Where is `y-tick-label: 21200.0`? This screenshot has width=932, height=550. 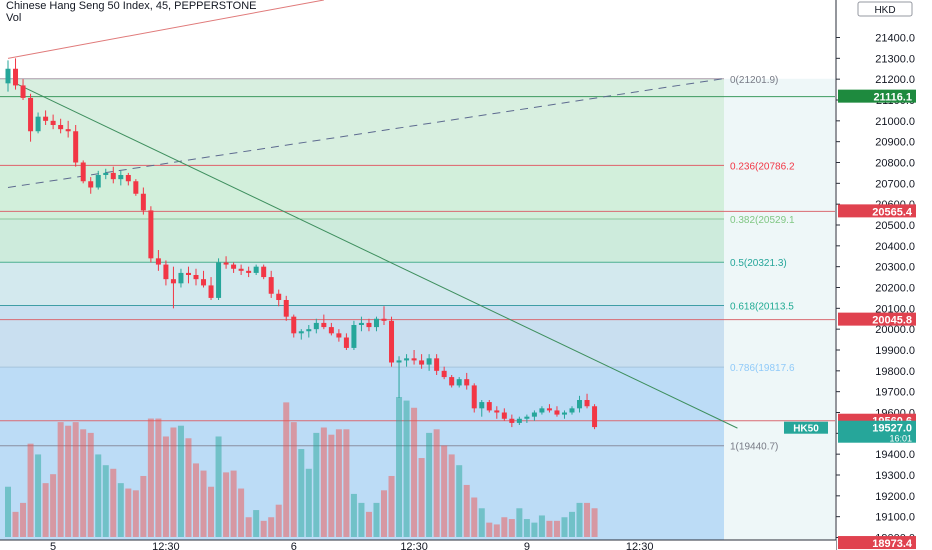
y-tick-label: 21200.0 is located at coordinates (895, 80).